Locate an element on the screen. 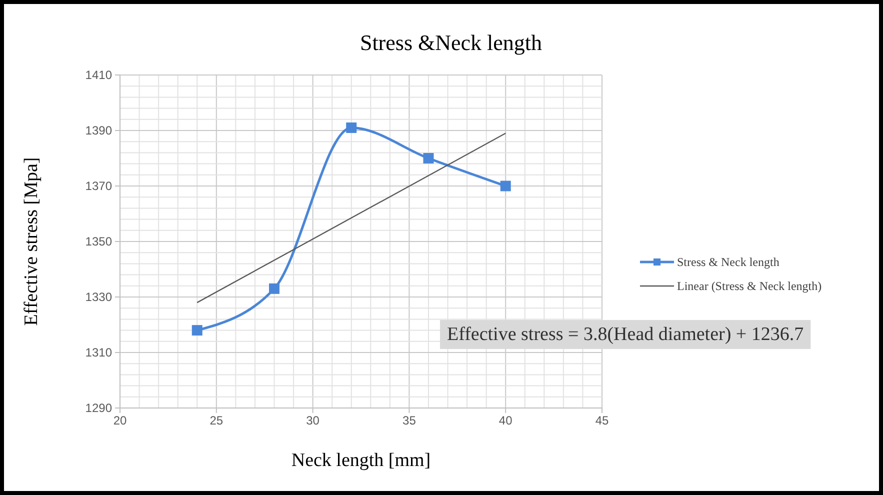  y-tick-label: 1370 is located at coordinates (98, 185).